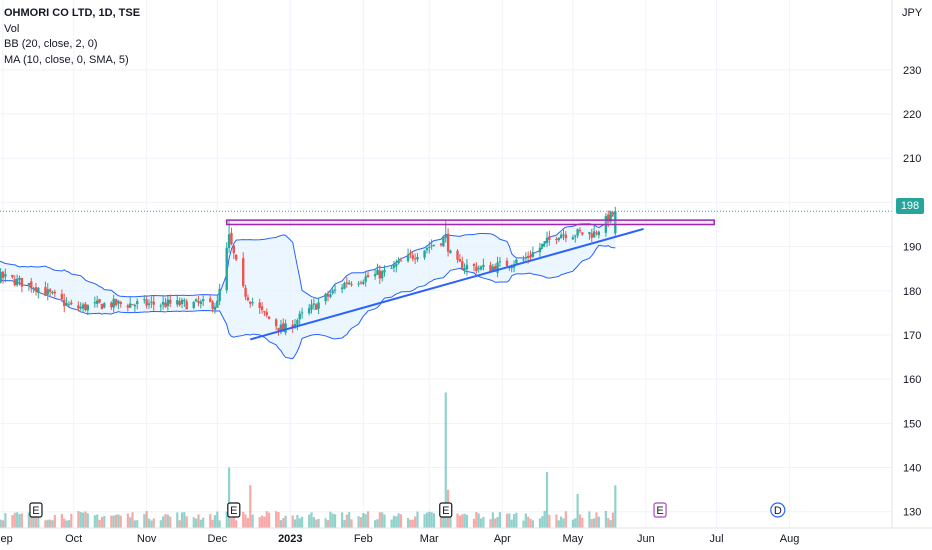  What do you see at coordinates (72, 13) in the screenshot?
I see `symbol-title: OHMORI CO LTD, 1D, TSE` at bounding box center [72, 13].